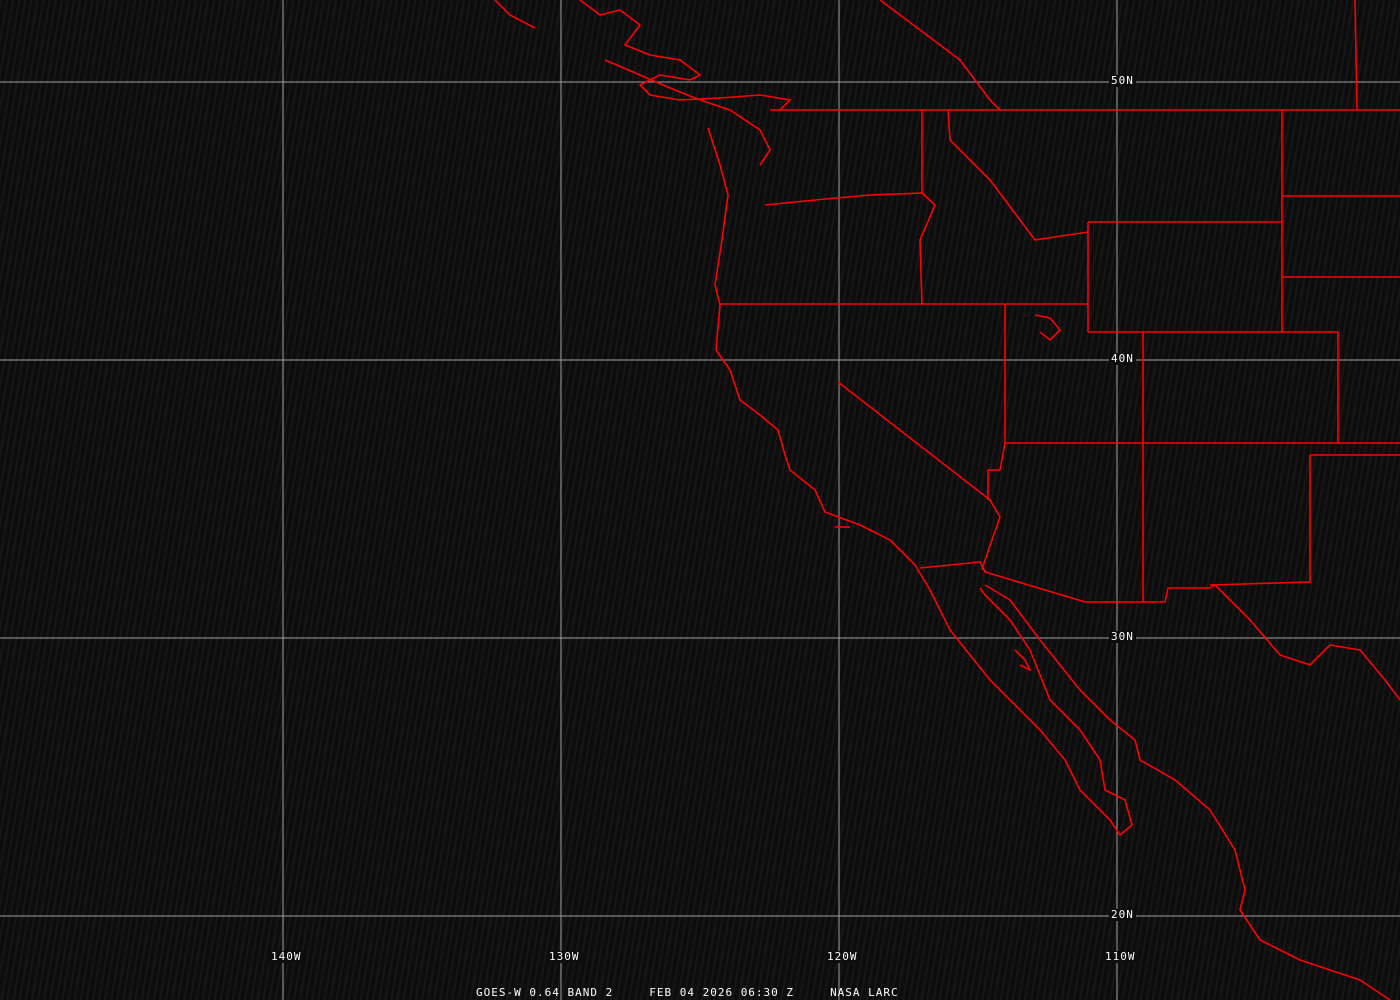 The width and height of the screenshot is (1400, 1000). Describe the element at coordinates (1187, 792) in the screenshot. I see `mexico-mainland-coast` at that location.